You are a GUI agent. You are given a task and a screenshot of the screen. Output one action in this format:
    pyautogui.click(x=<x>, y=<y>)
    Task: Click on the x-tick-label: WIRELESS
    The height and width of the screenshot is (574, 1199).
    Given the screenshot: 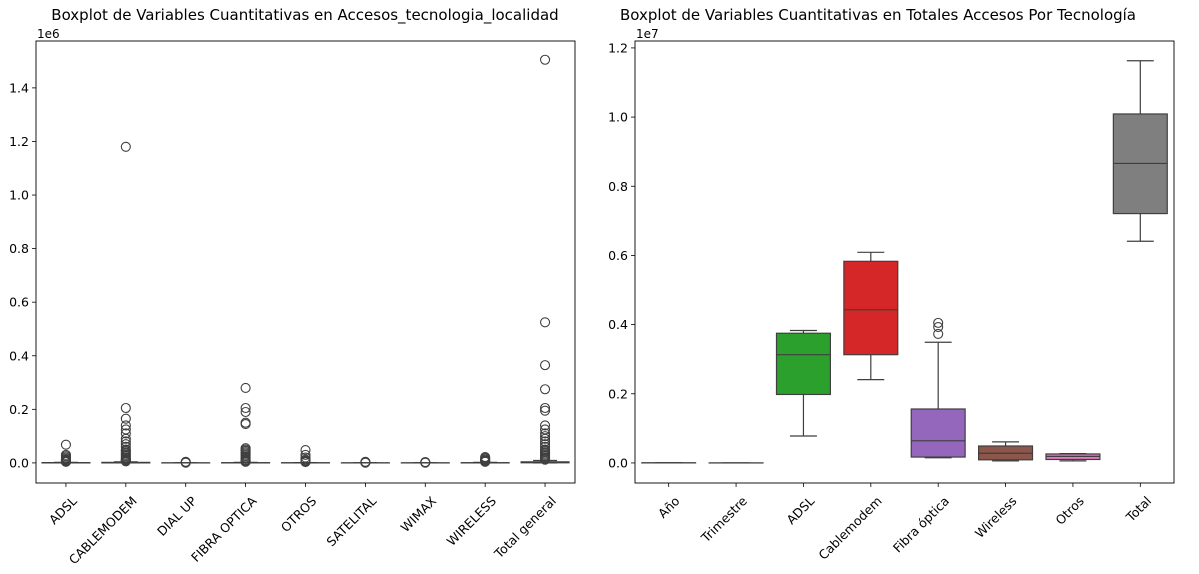 What is the action you would take?
    pyautogui.click(x=471, y=520)
    